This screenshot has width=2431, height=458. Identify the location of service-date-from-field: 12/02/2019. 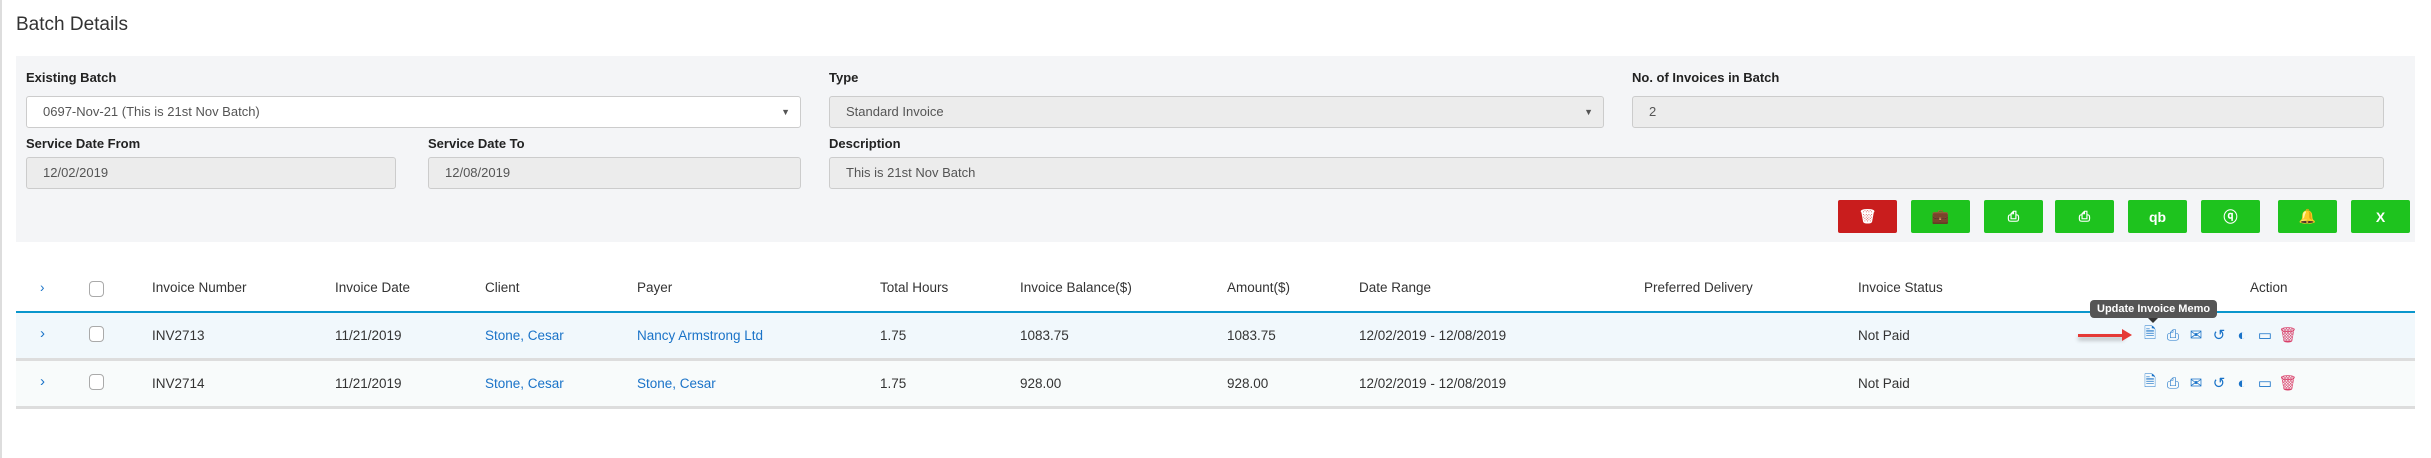
(211, 173).